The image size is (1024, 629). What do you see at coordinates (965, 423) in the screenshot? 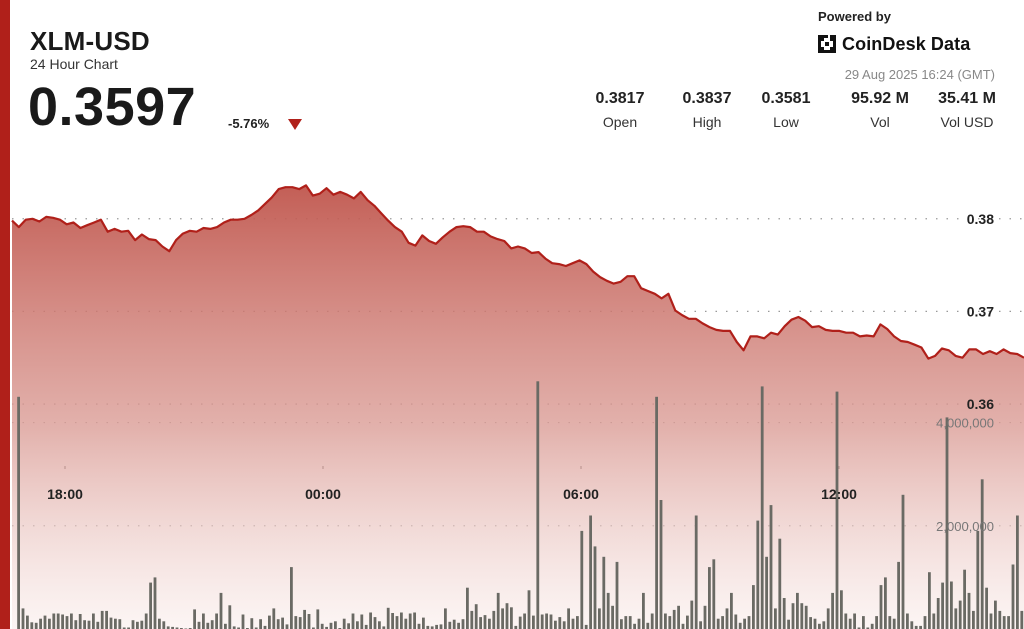
I see `volume-tick-label: 4,000,000` at bounding box center [965, 423].